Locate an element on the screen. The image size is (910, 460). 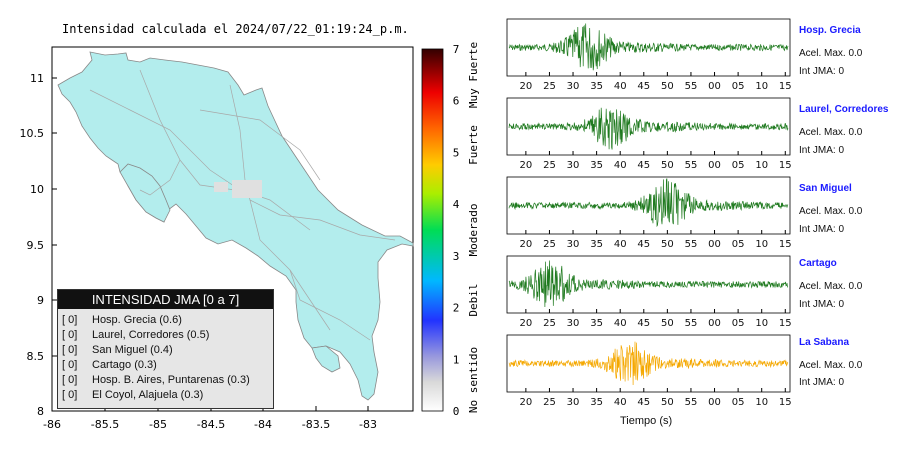
x-axis-label: Tiempo (s) is located at coordinates (646, 421).